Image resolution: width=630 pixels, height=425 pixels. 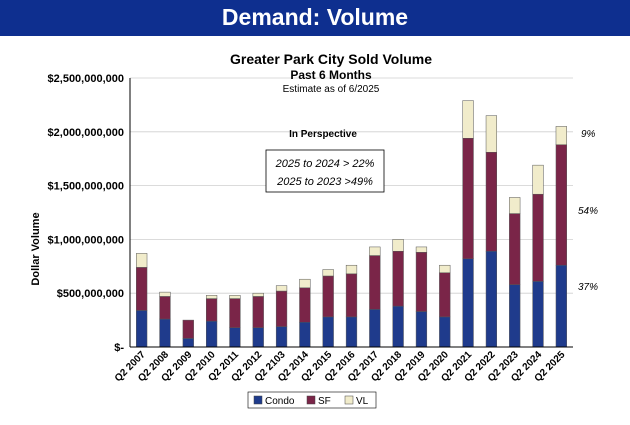 What do you see at coordinates (362, 401) in the screenshot?
I see `legend-label-vl: VL` at bounding box center [362, 401].